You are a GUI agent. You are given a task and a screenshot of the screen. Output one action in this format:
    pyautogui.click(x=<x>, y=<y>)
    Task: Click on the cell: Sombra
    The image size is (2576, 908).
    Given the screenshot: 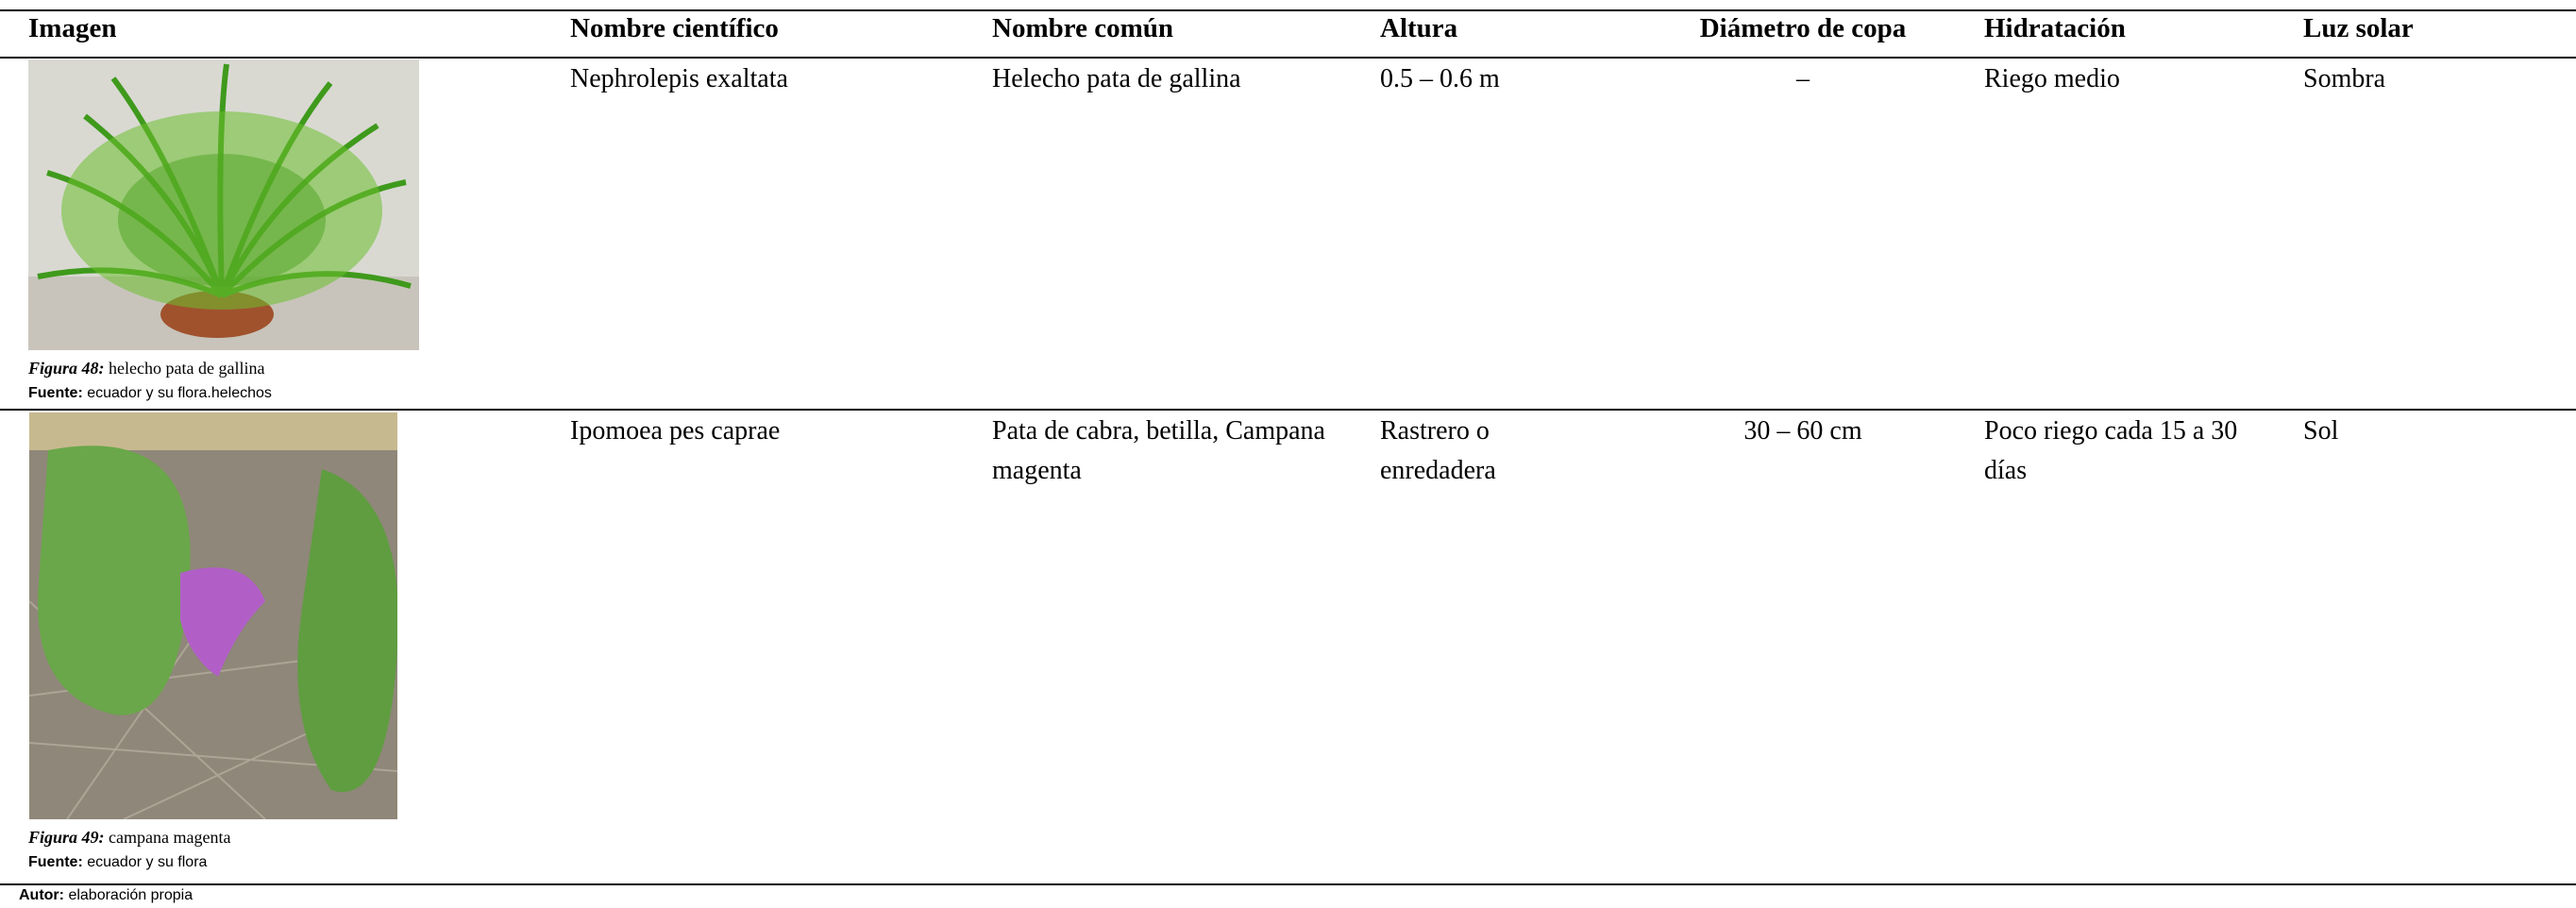 What is the action you would take?
    pyautogui.click(x=2344, y=78)
    